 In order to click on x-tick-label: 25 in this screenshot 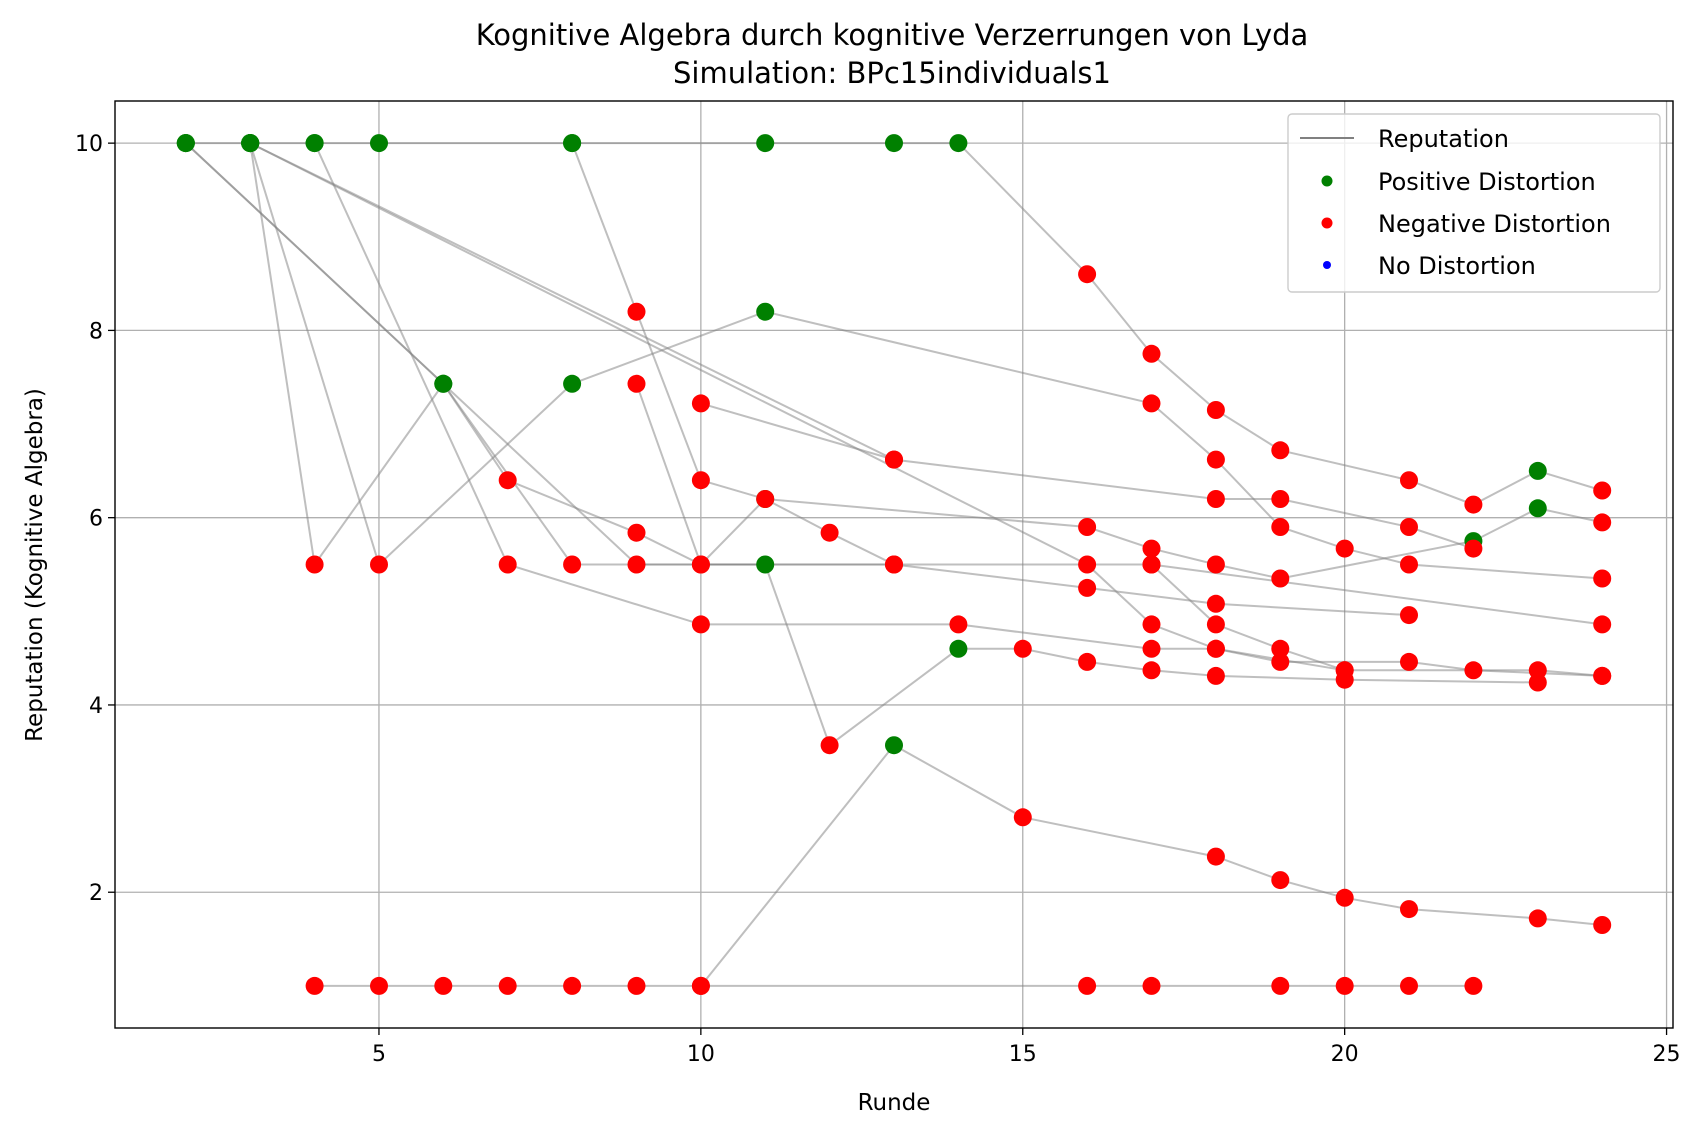, I will do `click(1667, 1054)`.